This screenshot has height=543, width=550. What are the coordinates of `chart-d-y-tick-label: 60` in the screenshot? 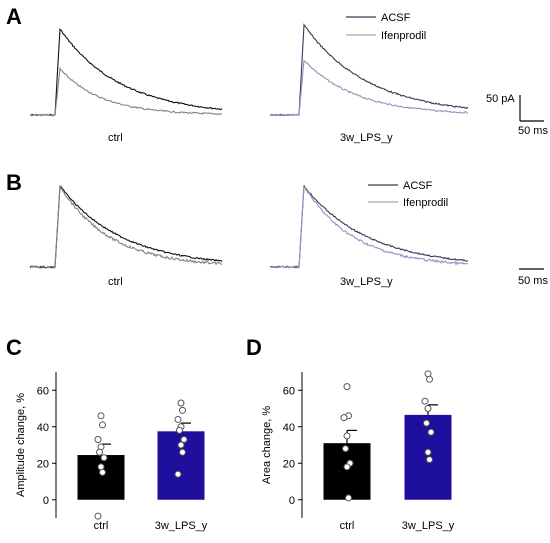 It's located at (289, 391).